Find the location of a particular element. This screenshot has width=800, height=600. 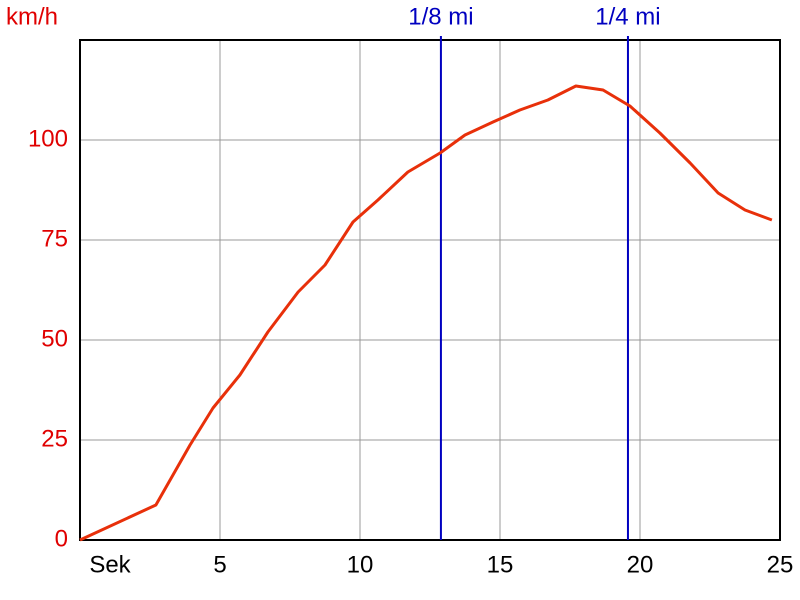

distance-marker-label: 1/8 mi is located at coordinates (440, 16).